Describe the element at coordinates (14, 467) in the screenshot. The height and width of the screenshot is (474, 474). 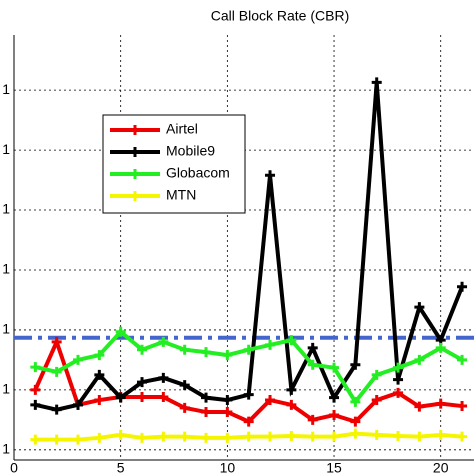
I see `x-tick-label: 0` at that location.